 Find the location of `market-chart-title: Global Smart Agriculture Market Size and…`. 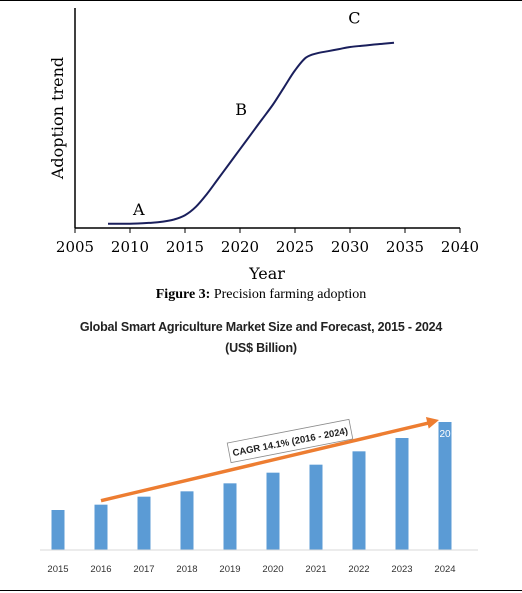

market-chart-title: Global Smart Agriculture Market Size and… is located at coordinates (261, 327).